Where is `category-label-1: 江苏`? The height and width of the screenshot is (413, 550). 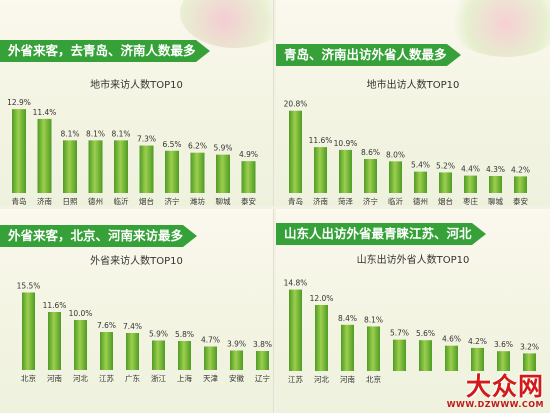
category-label-1: 江苏 is located at coordinates (295, 379).